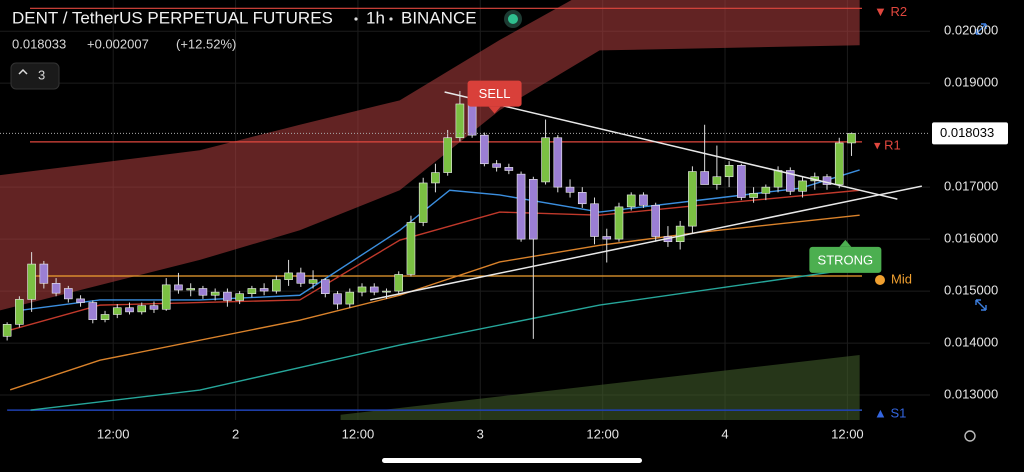 The image size is (1024, 472). Describe the element at coordinates (890, 413) in the screenshot. I see `level-label: ▲ S1` at that location.